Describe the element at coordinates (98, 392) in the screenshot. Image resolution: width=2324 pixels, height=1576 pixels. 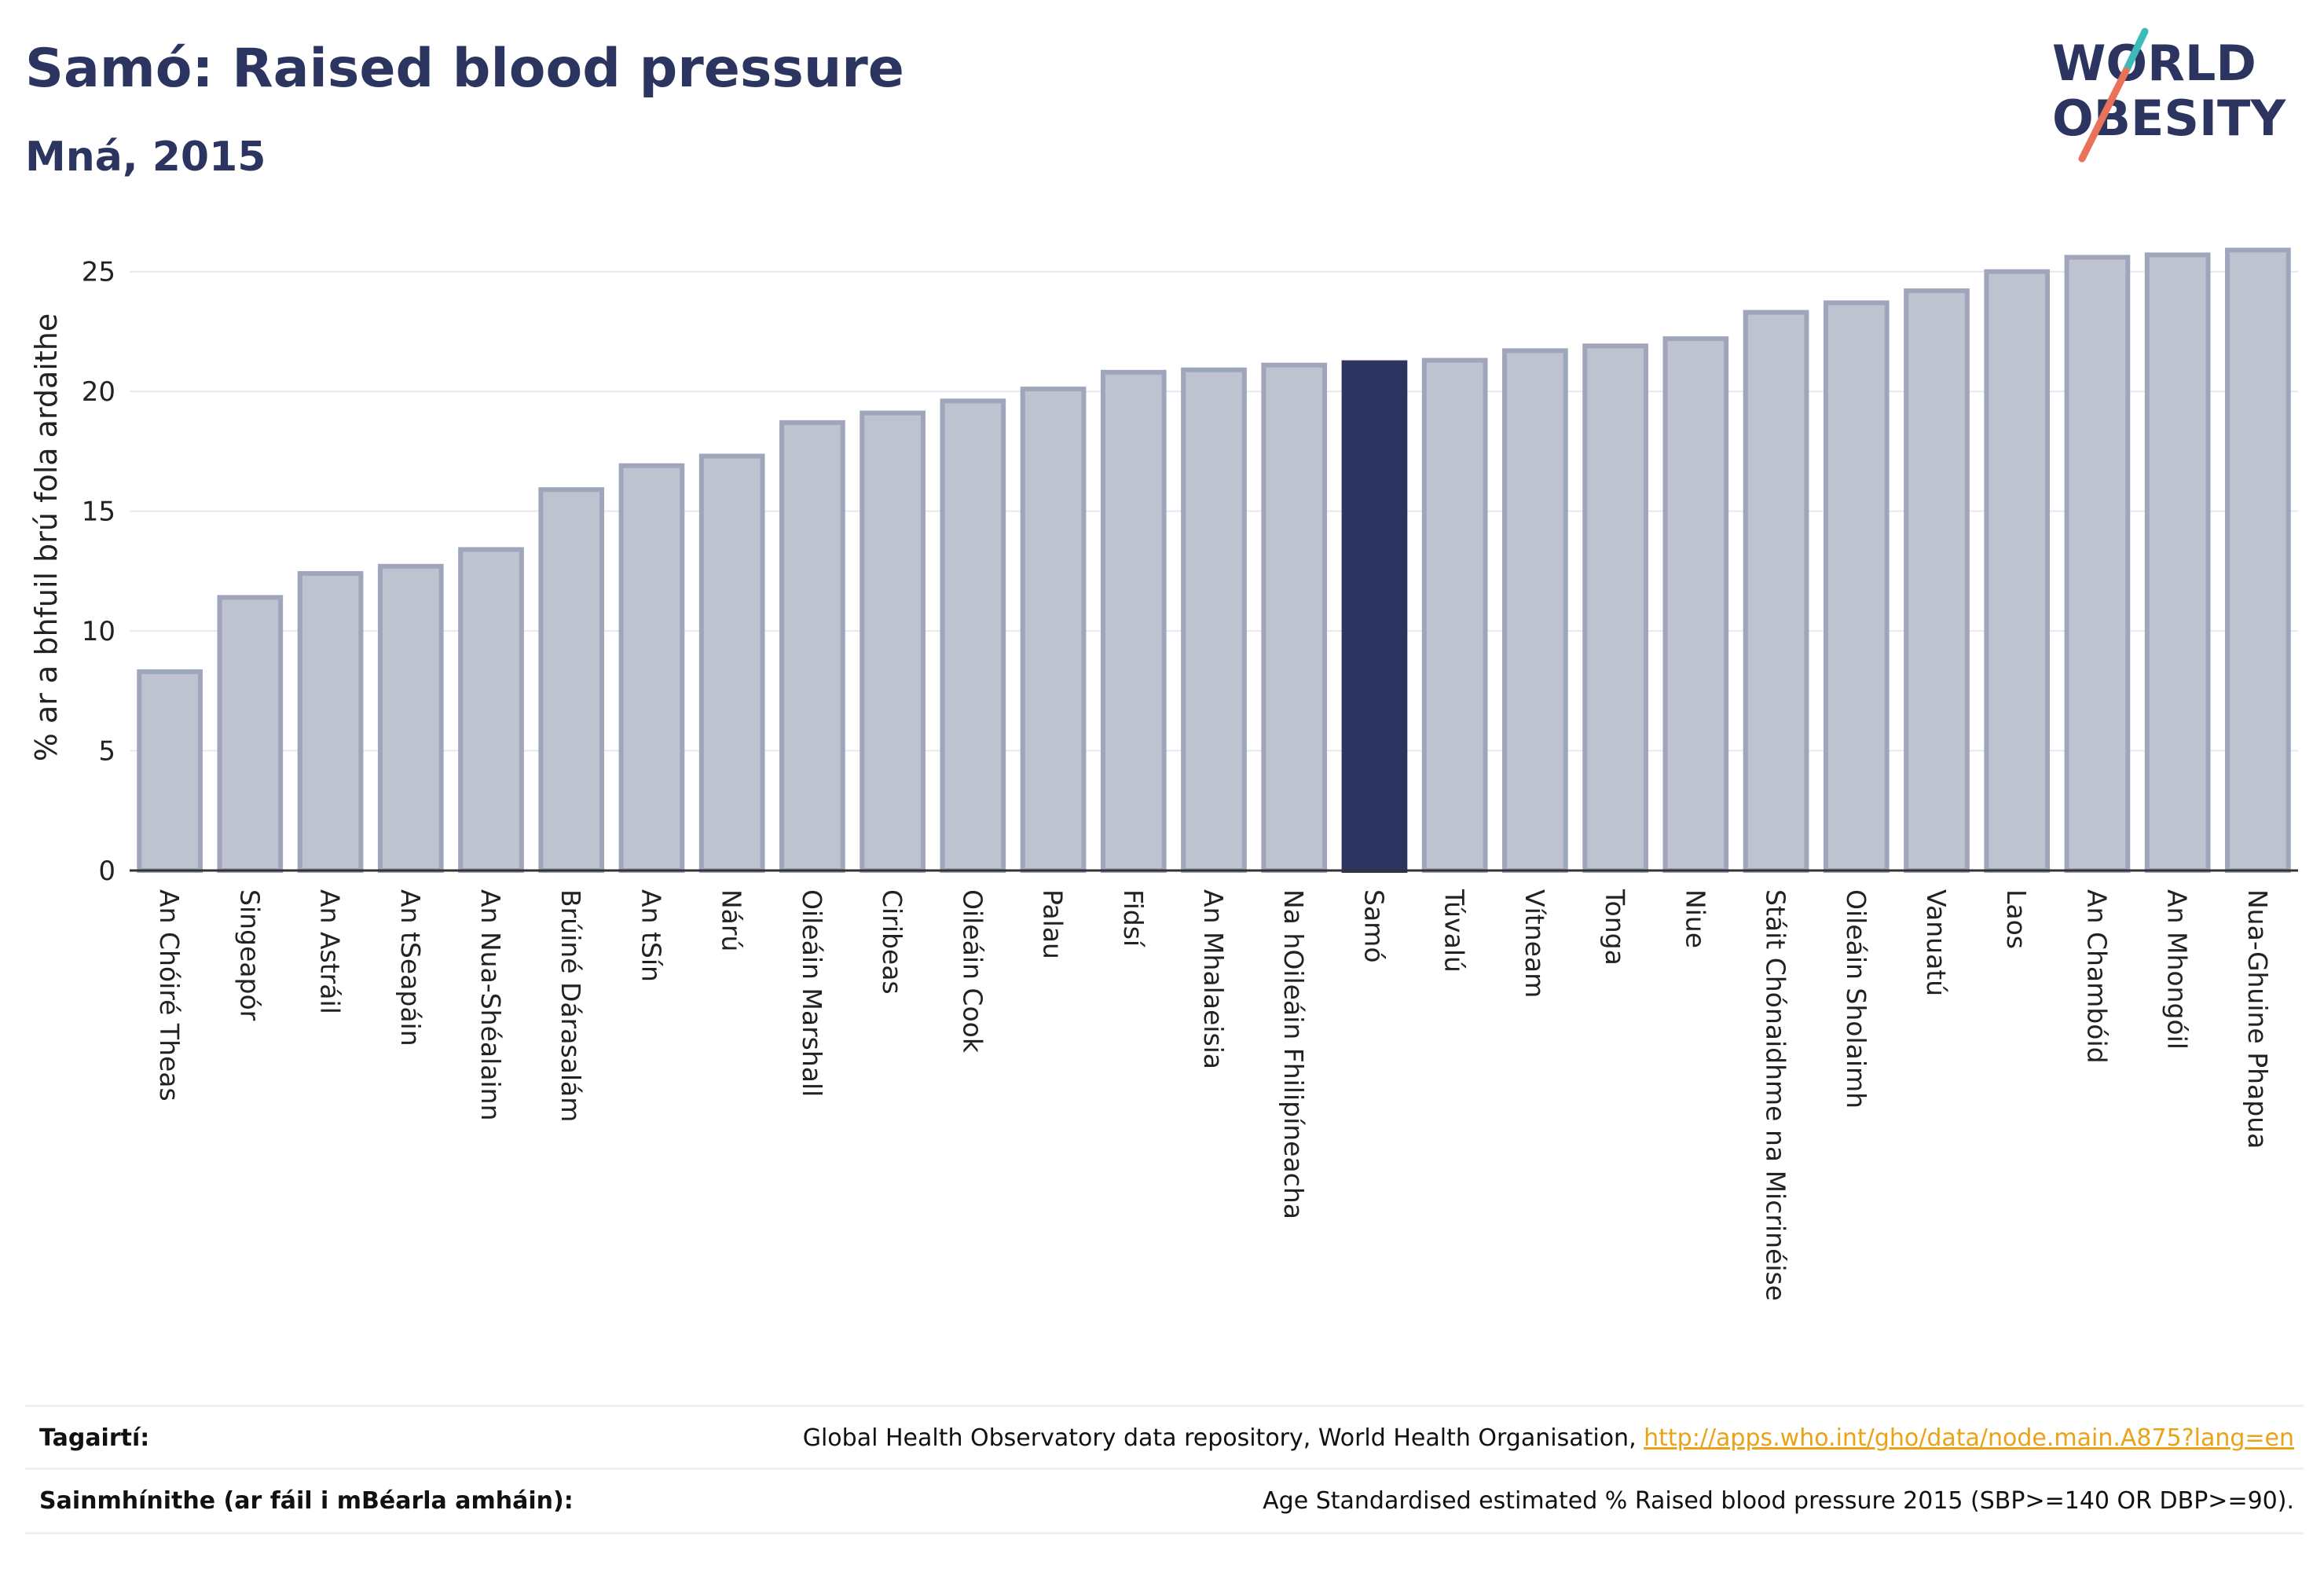
I see `y-tick-label: 20` at that location.